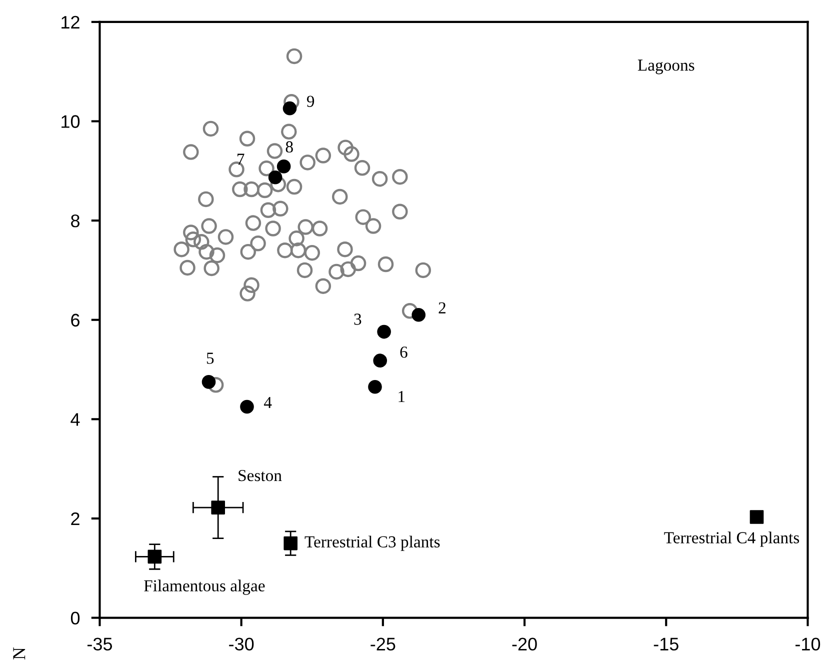 This screenshot has width=831, height=665. Describe the element at coordinates (666, 644) in the screenshot. I see `x-tick-label: -15` at that location.